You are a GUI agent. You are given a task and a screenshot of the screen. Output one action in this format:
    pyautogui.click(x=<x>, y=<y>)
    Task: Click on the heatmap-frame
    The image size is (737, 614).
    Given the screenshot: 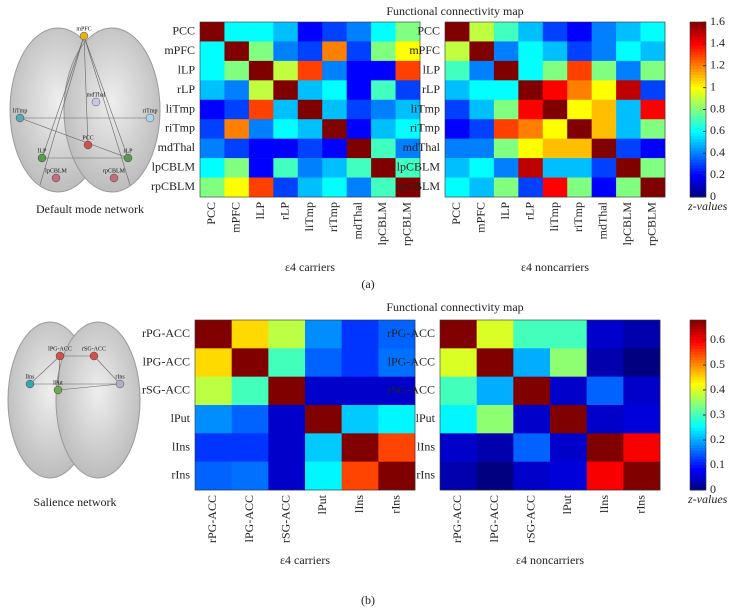 What is the action you would take?
    pyautogui.click(x=310, y=109)
    